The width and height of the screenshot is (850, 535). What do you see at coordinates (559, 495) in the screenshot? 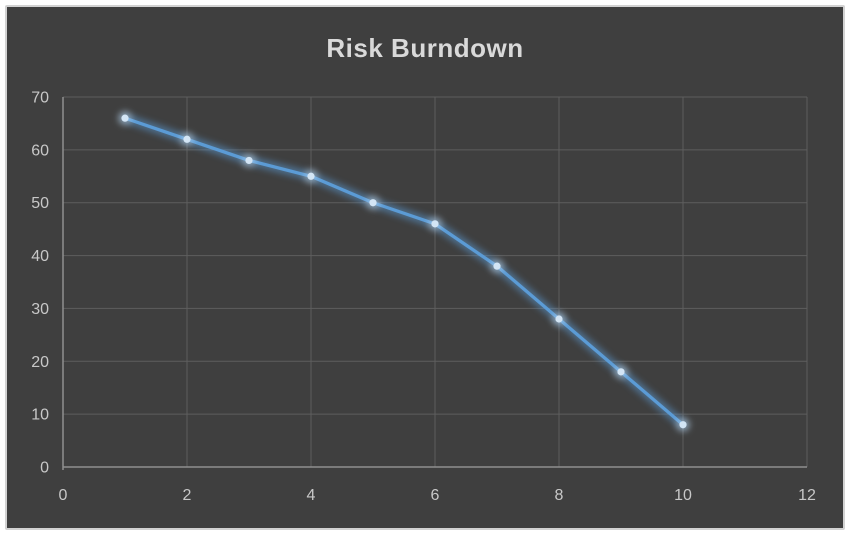
I see `x-axis-tick-label: 8` at bounding box center [559, 495].